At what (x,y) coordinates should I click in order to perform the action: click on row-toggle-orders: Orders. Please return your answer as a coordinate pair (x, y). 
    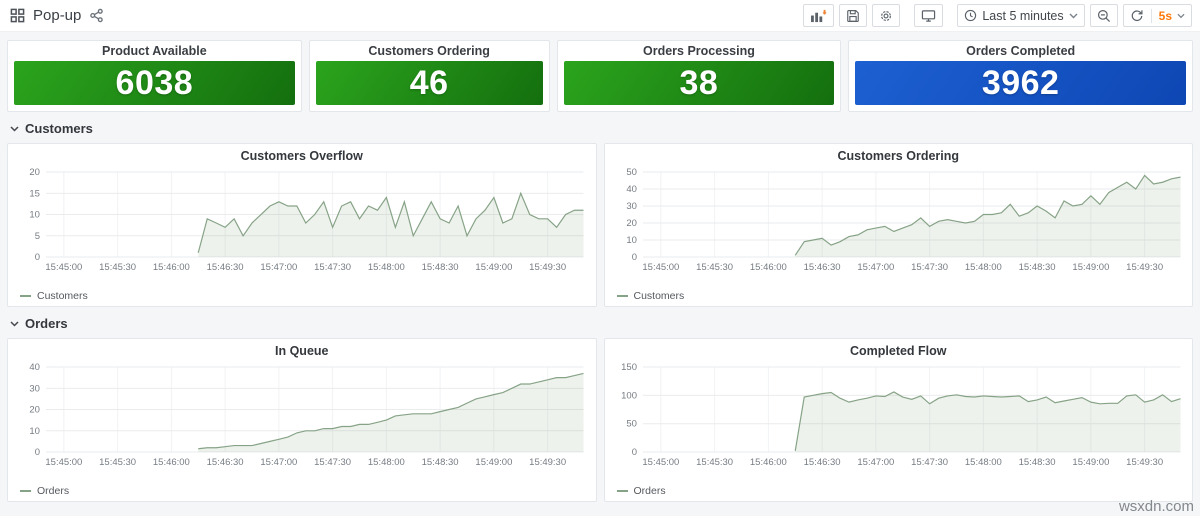
    Looking at the image, I should click on (600, 322).